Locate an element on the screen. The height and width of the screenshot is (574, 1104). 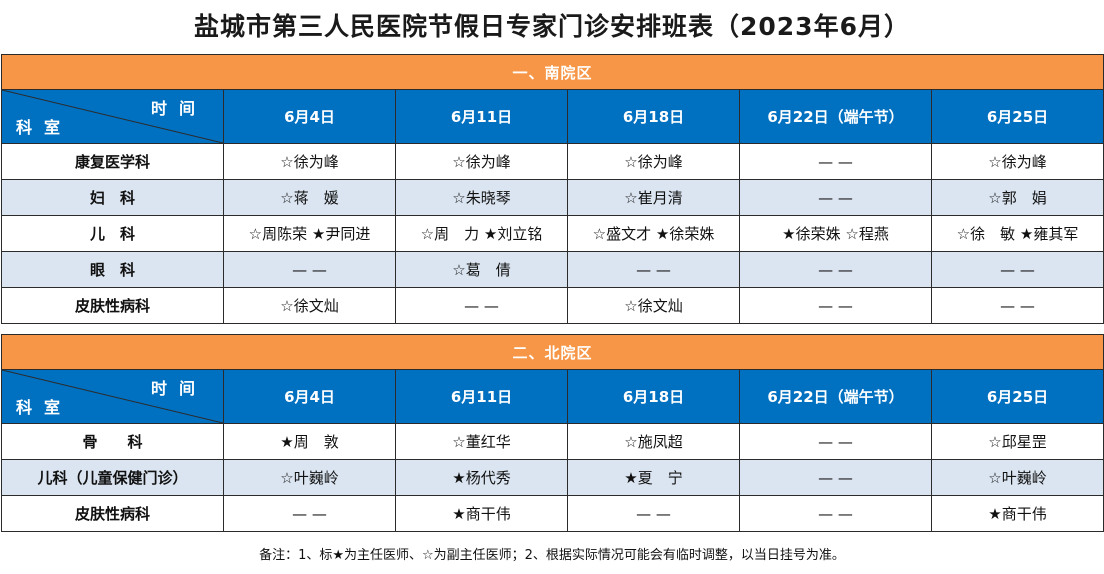
dept-name: 儿 科 is located at coordinates (112, 233).